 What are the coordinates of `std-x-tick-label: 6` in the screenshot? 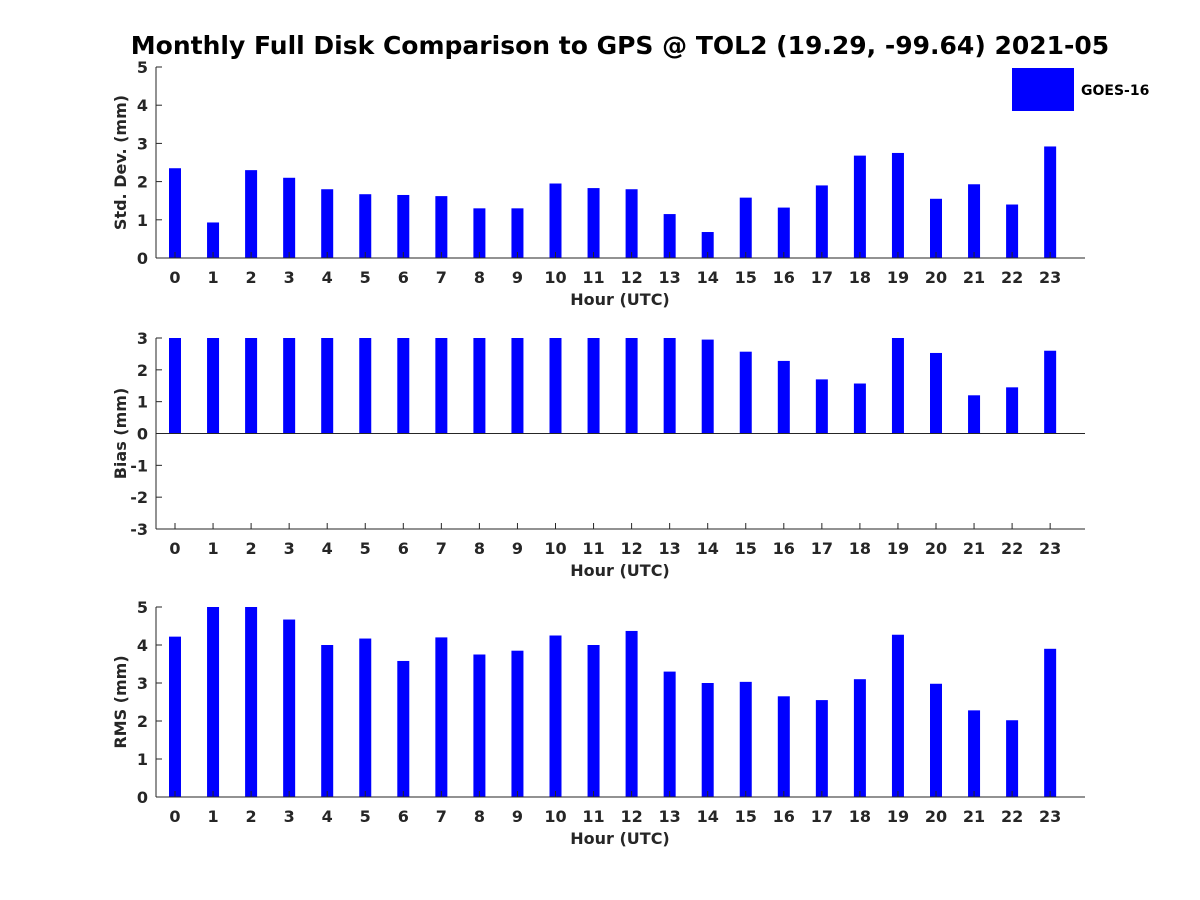 It's located at (403, 277).